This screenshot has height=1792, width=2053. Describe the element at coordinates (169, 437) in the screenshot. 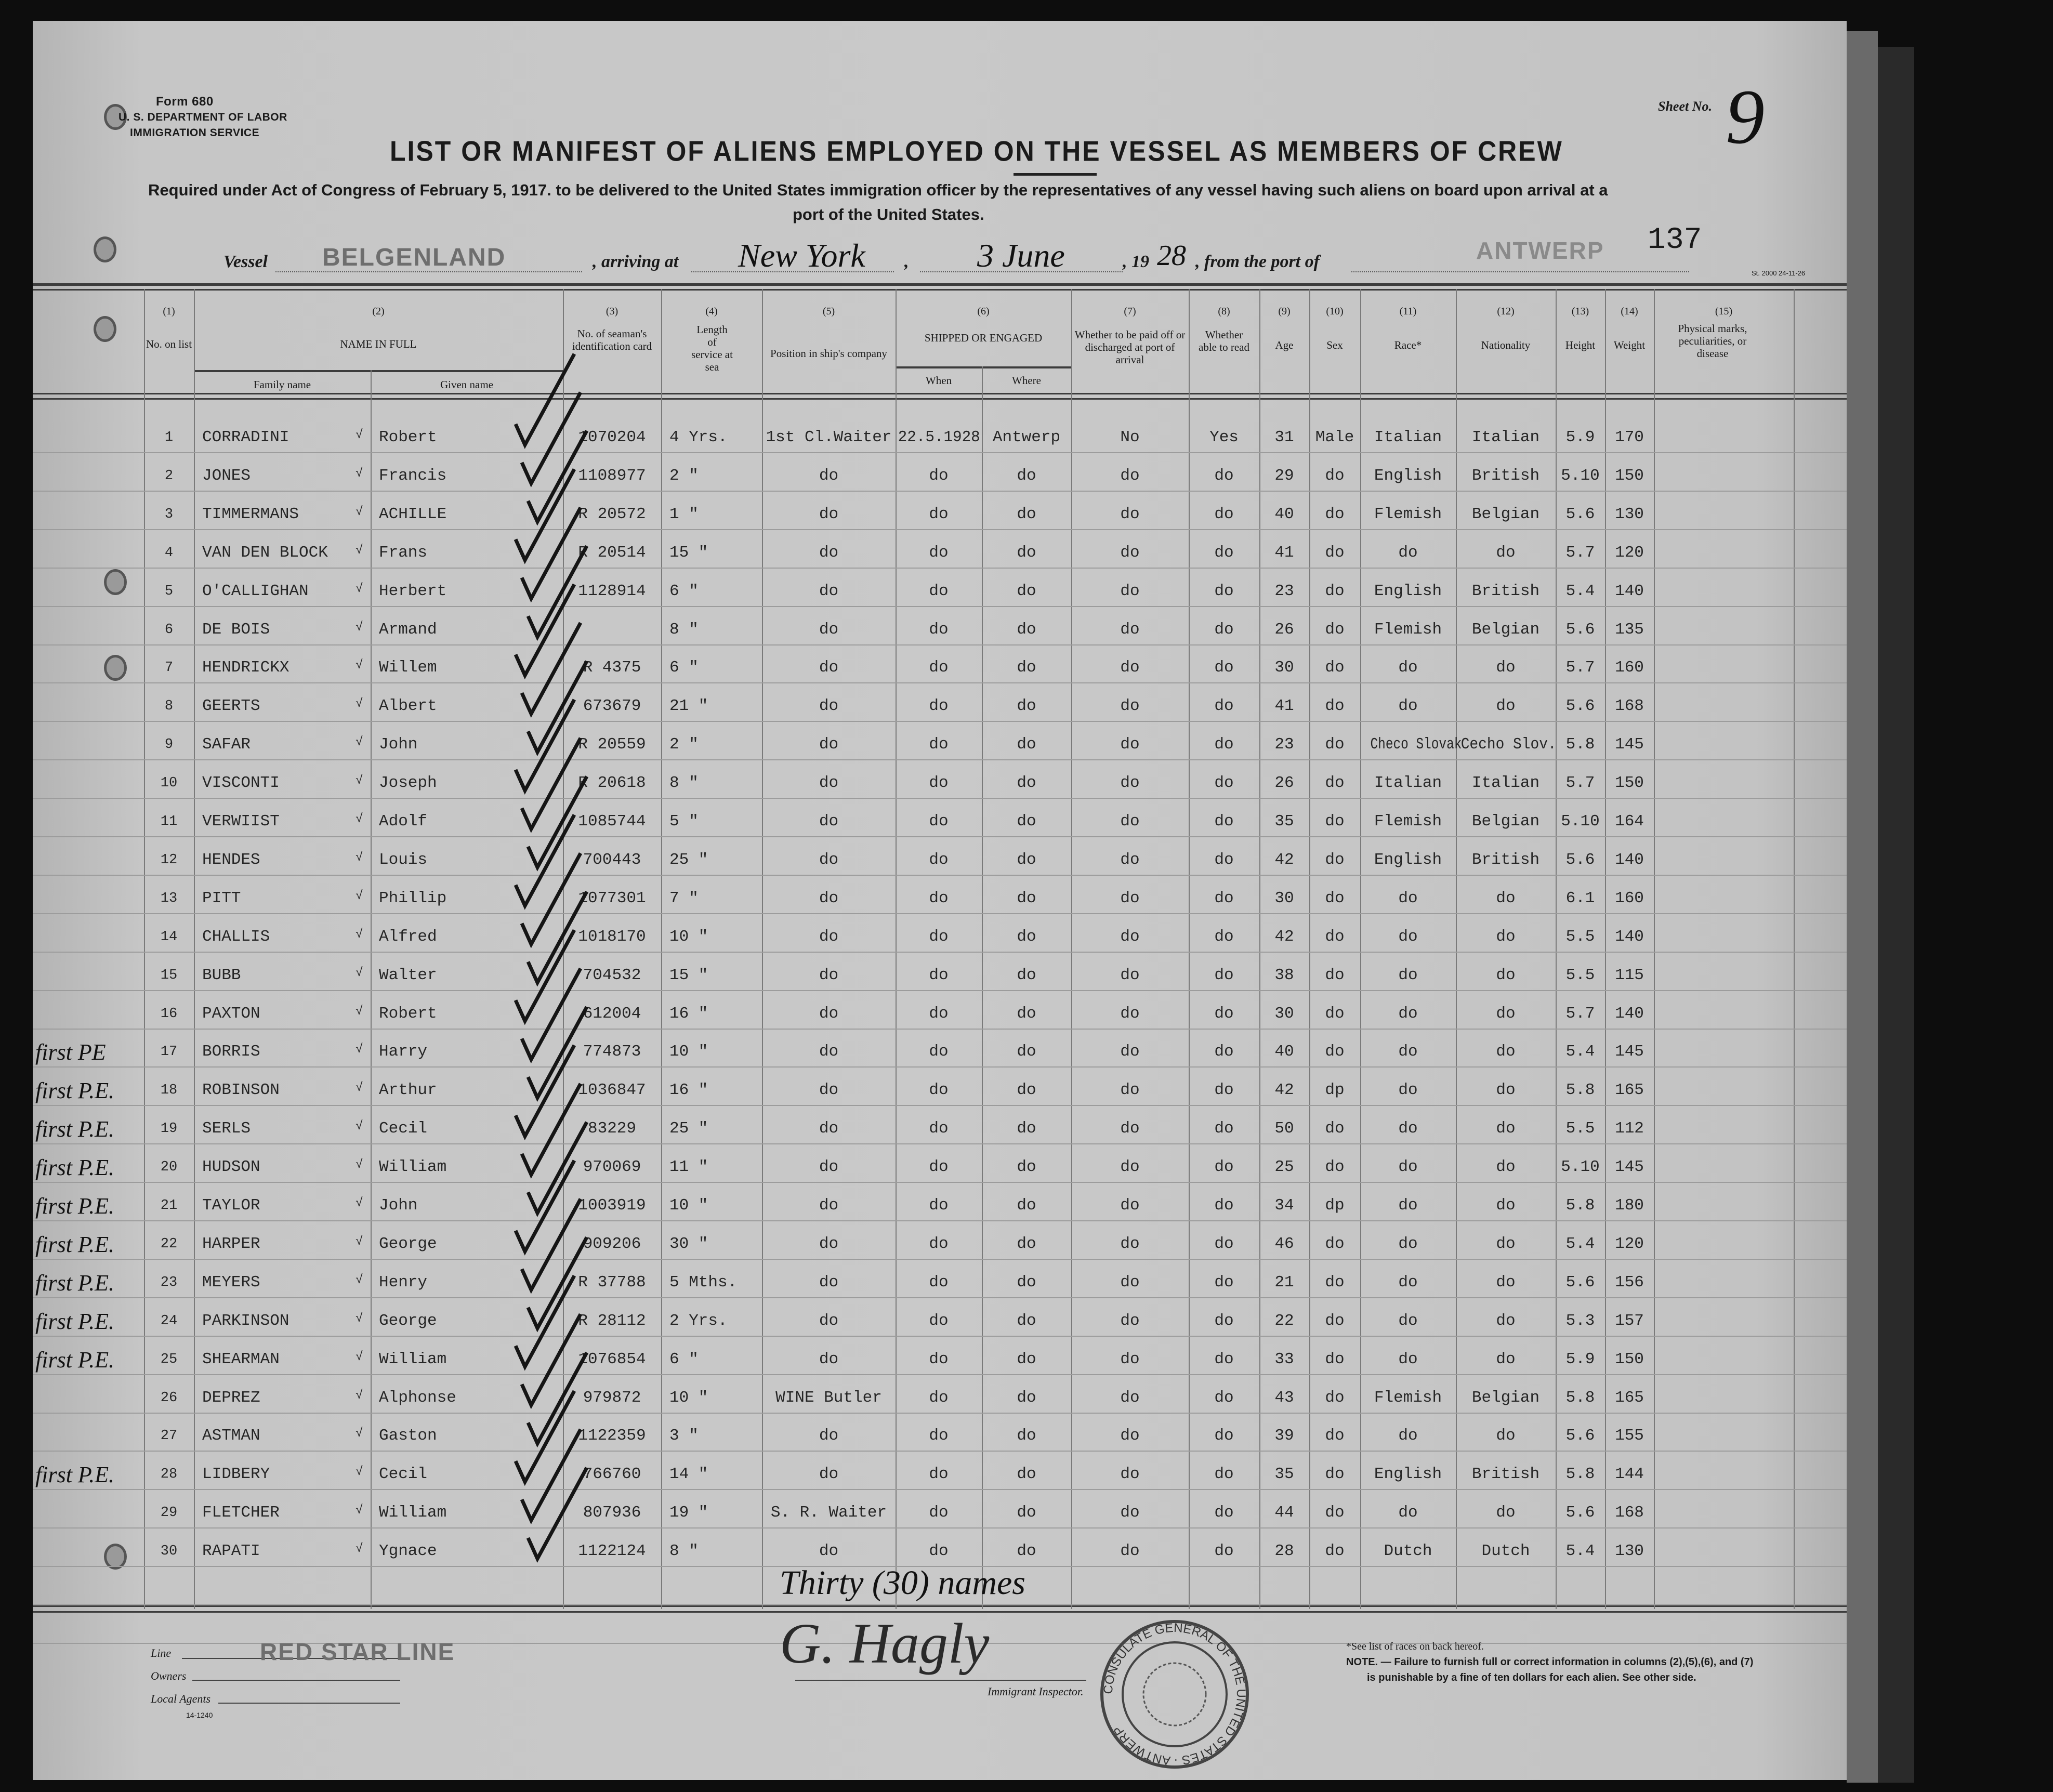

I see `cell-no: 1` at that location.